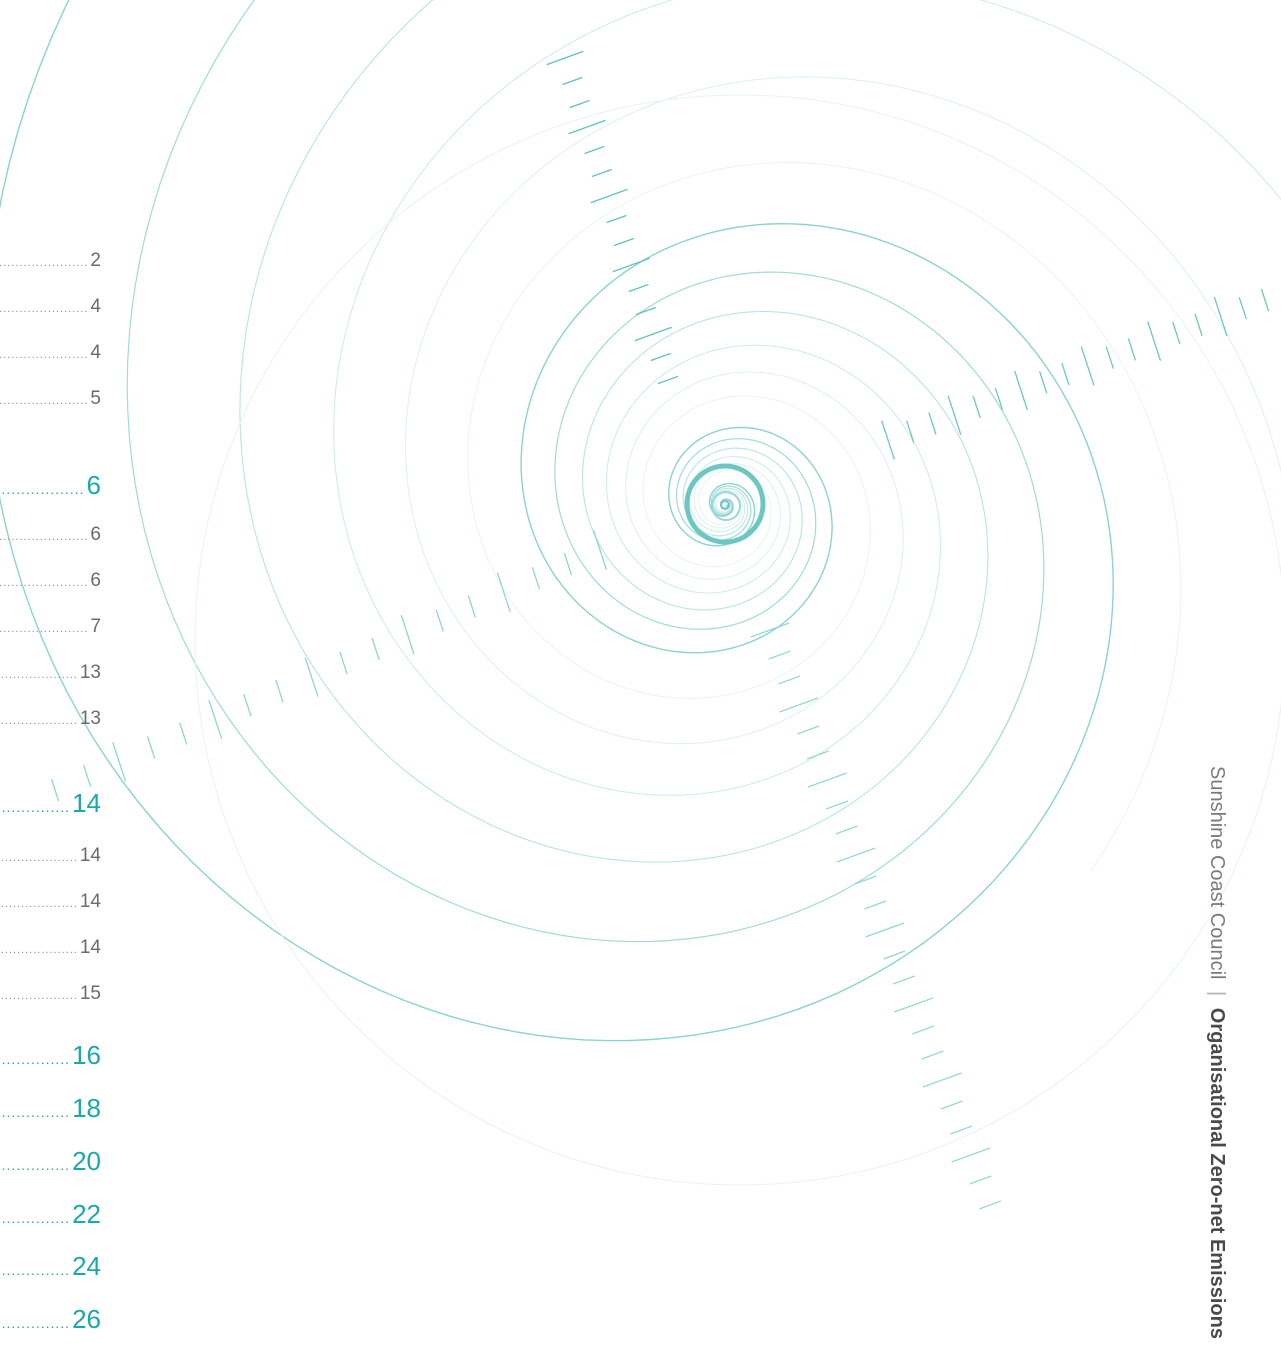 The image size is (1281, 1350). I want to click on spiral-centre-ring-inner, so click(726, 506).